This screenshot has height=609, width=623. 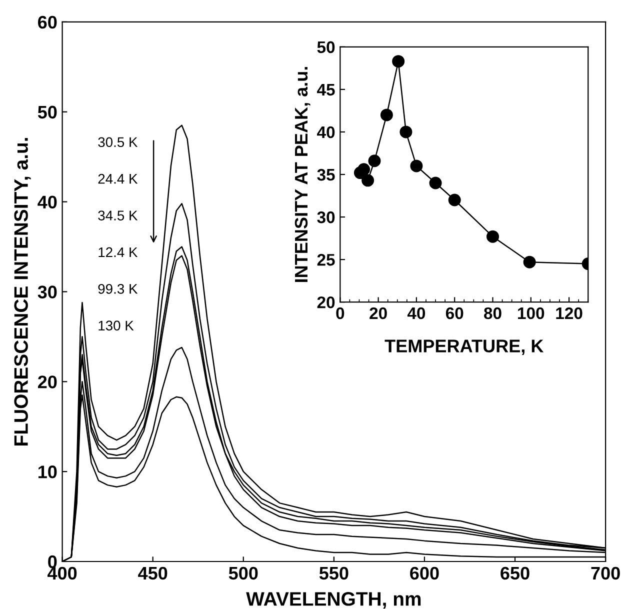 What do you see at coordinates (605, 573) in the screenshot?
I see `x-tick-label: 700` at bounding box center [605, 573].